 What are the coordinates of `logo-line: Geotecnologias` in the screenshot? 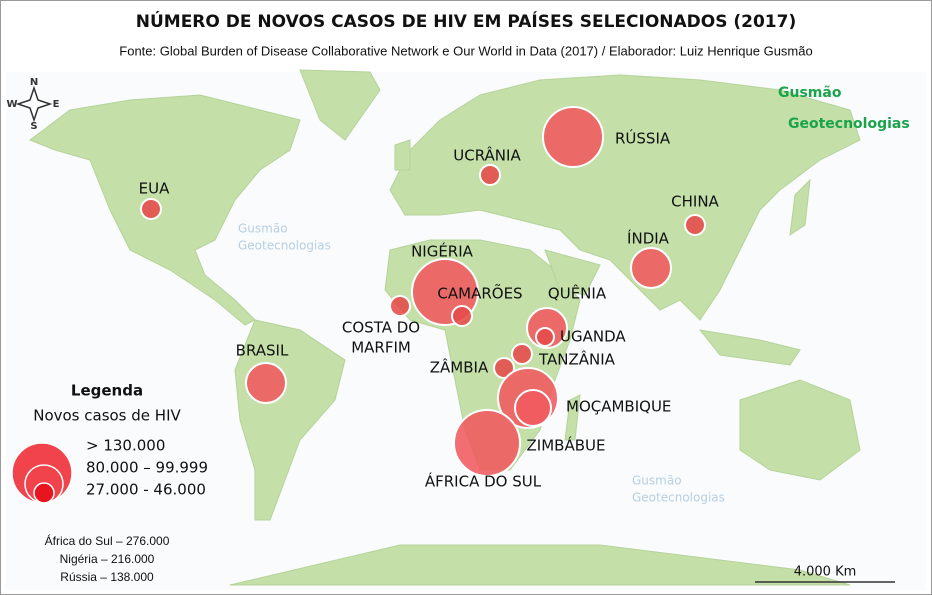 It's located at (849, 124).